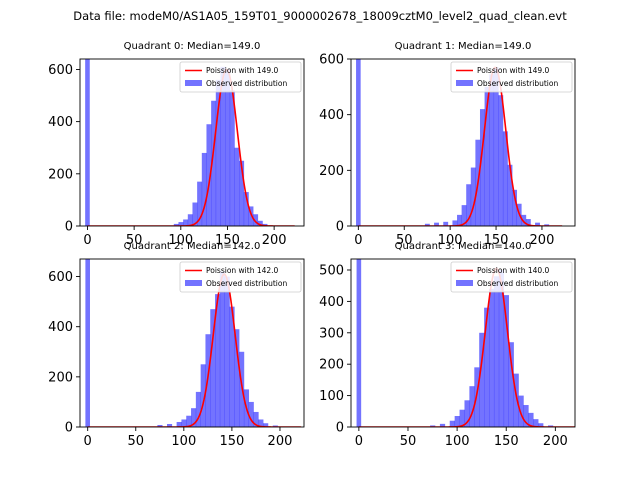 The width and height of the screenshot is (640, 480). I want to click on x-tick-label: 50, so click(135, 441).